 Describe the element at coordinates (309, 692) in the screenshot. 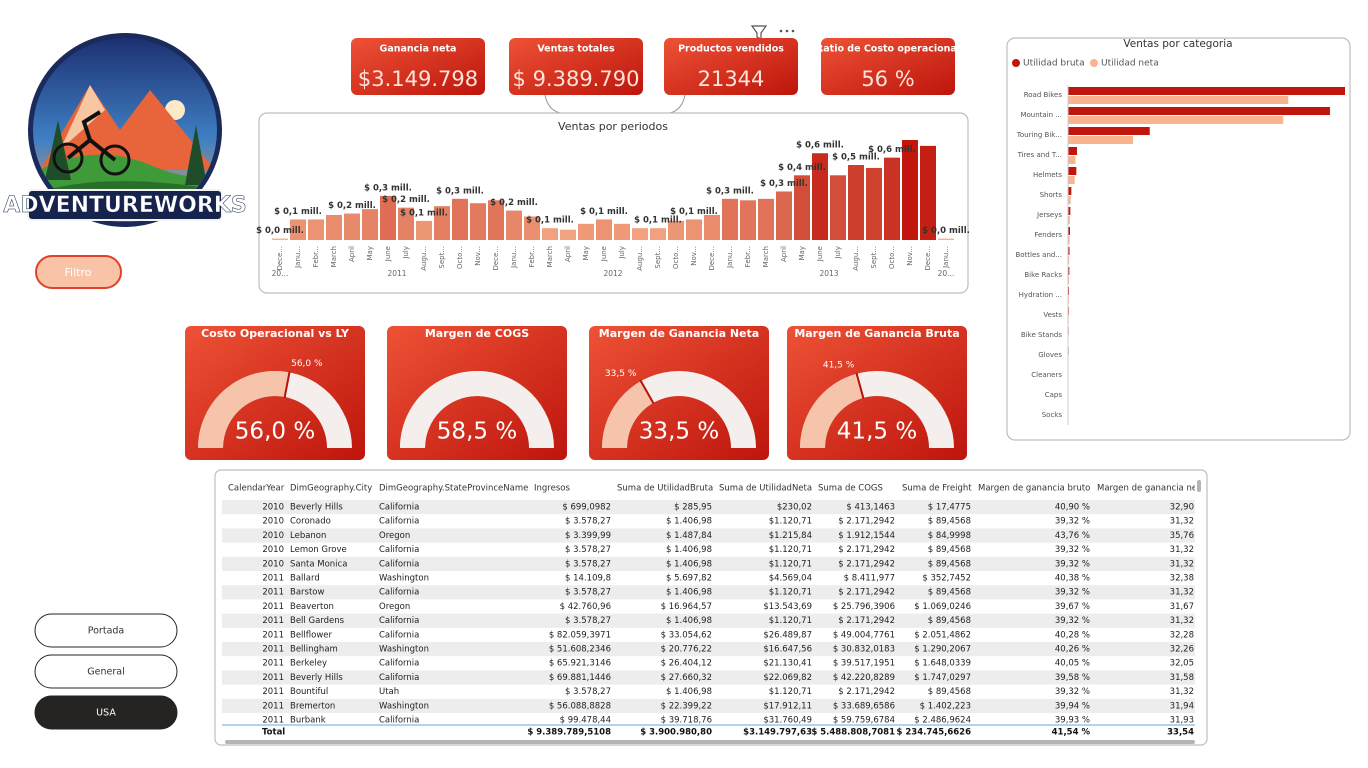

I see `table-cell: Bountiful` at that location.